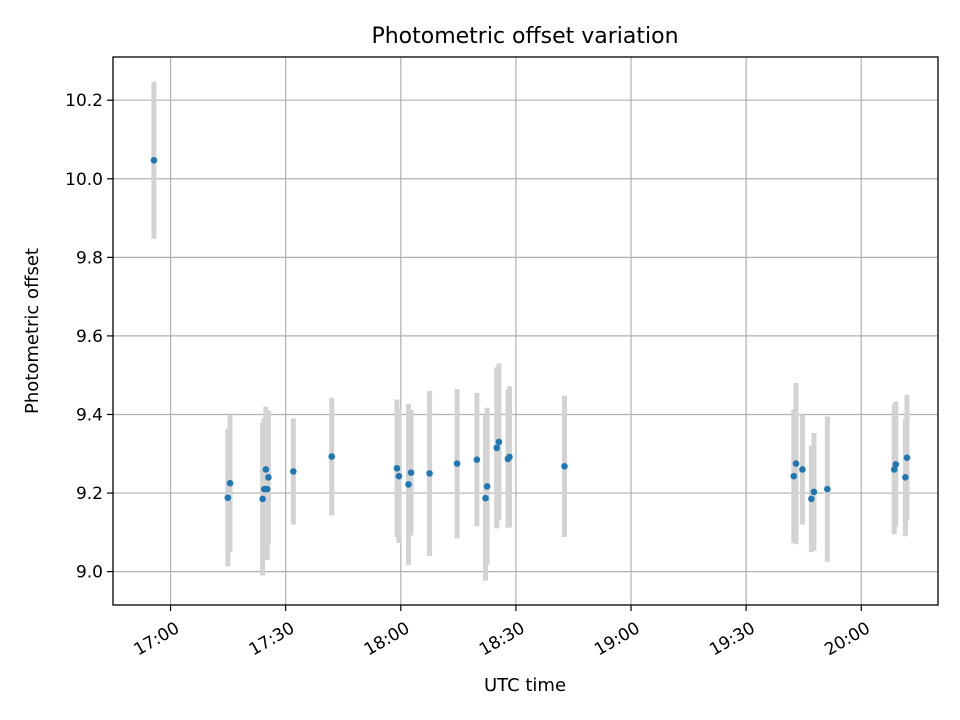  What do you see at coordinates (89, 337) in the screenshot?
I see `y-tick-label: 9.6` at bounding box center [89, 337].